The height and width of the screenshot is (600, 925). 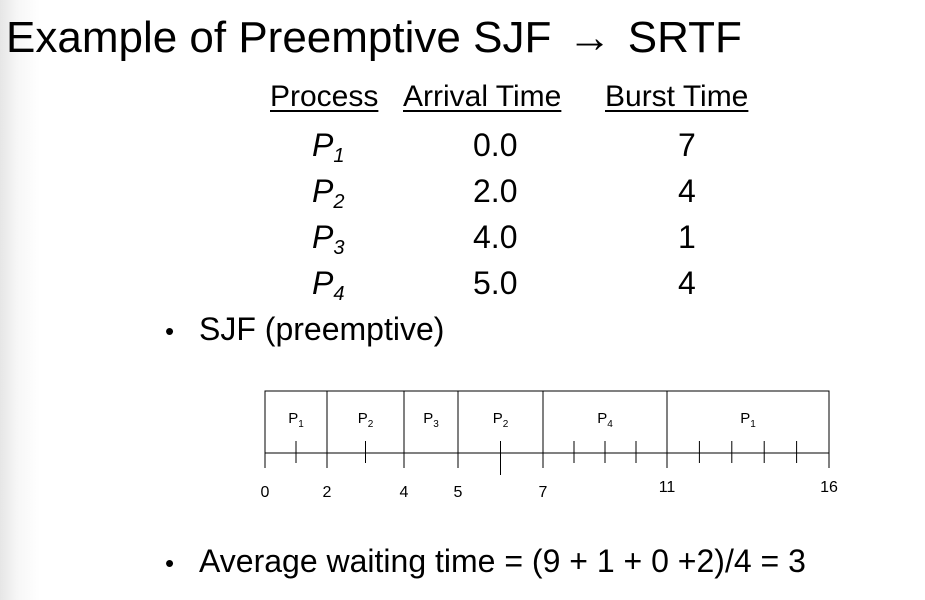 I want to click on gantt-chart: P1 P2 P3 P2 P4 P1 0 2 4 5 7 11 16, so click(x=549, y=445).